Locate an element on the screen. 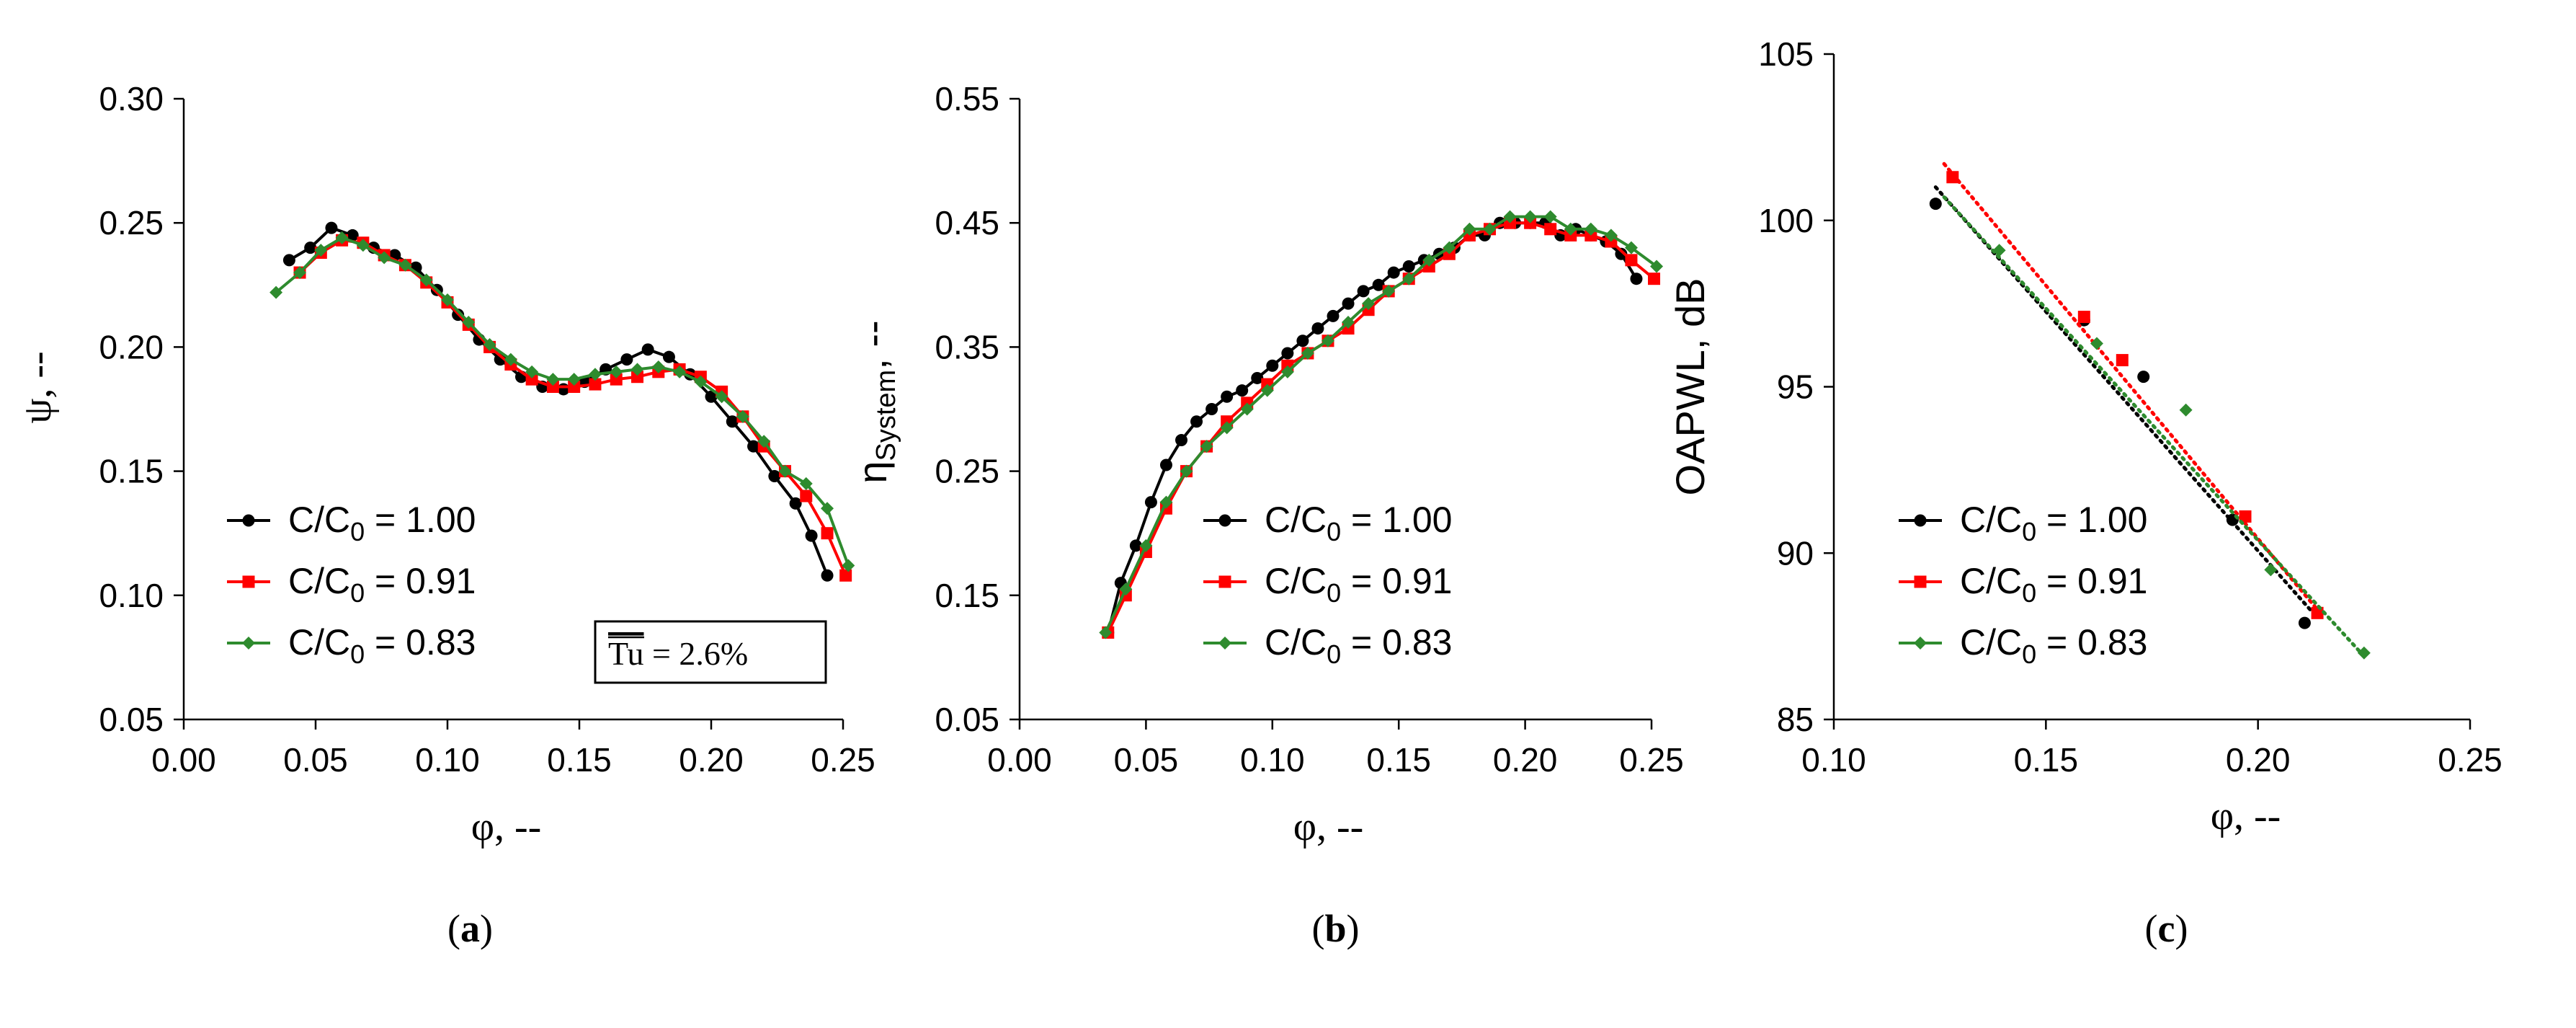  legend-entry: C/C0 = 1.00 is located at coordinates (1358, 523).